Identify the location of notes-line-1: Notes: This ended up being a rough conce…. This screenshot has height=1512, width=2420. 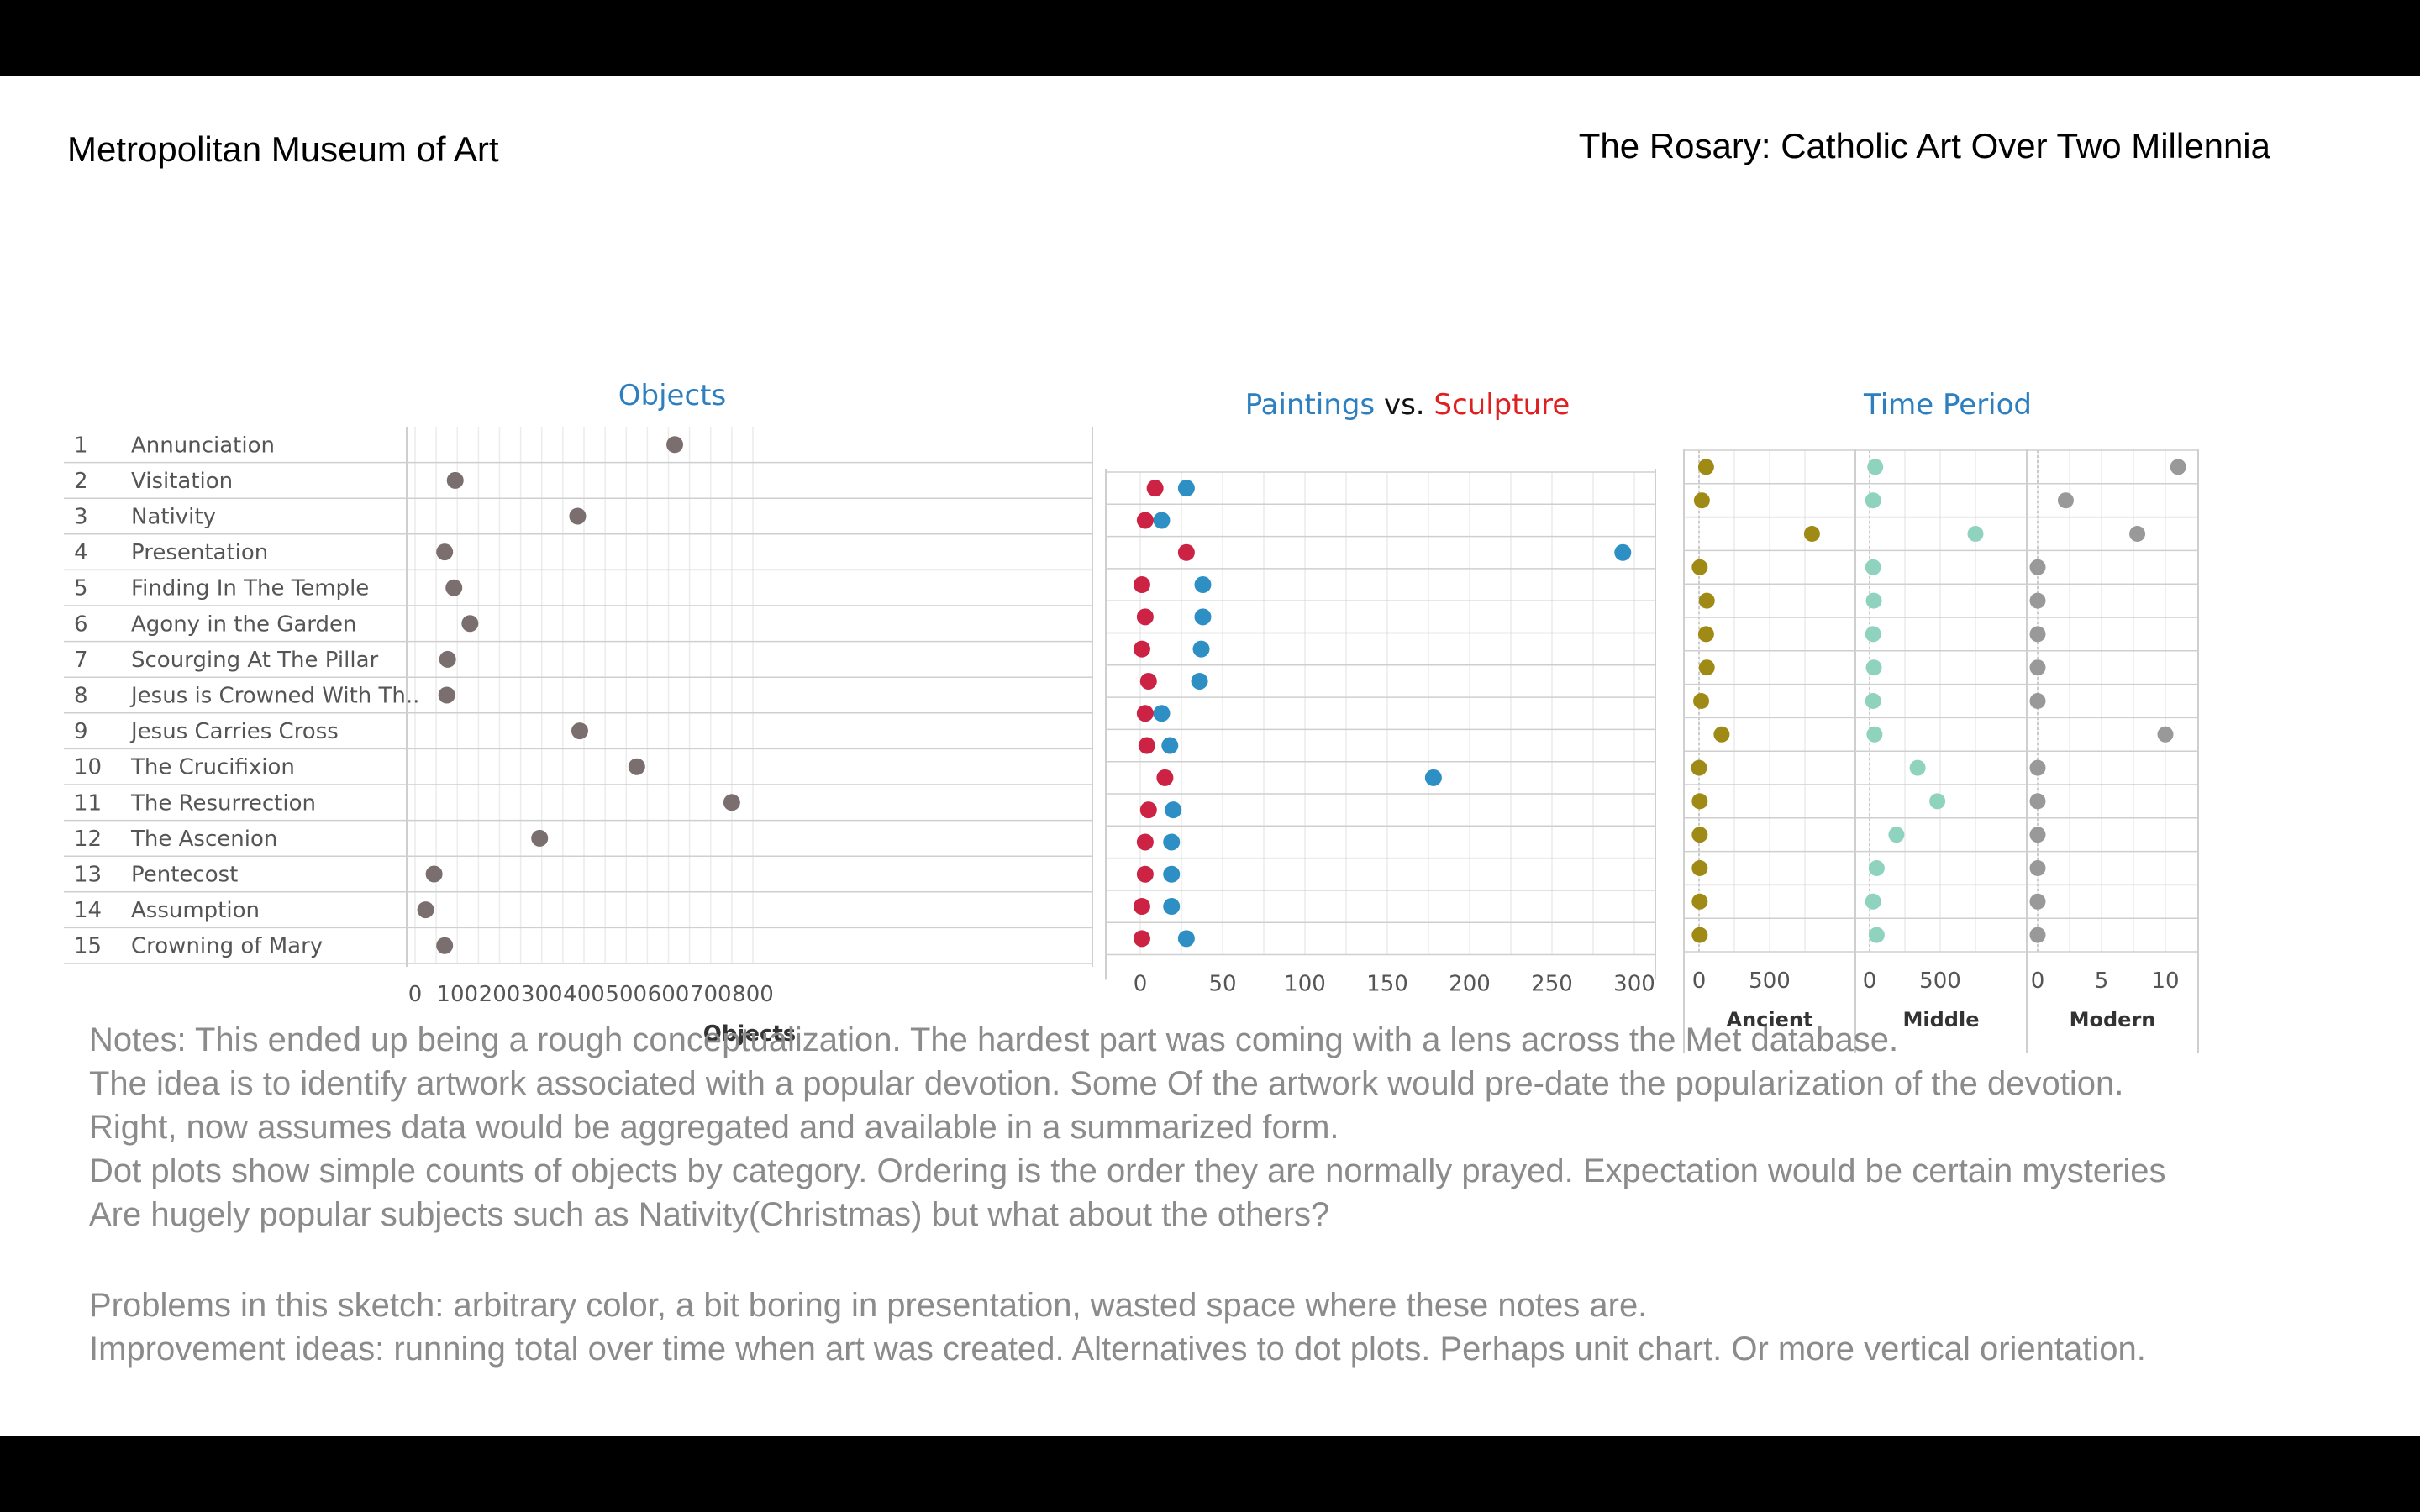
(994, 1039).